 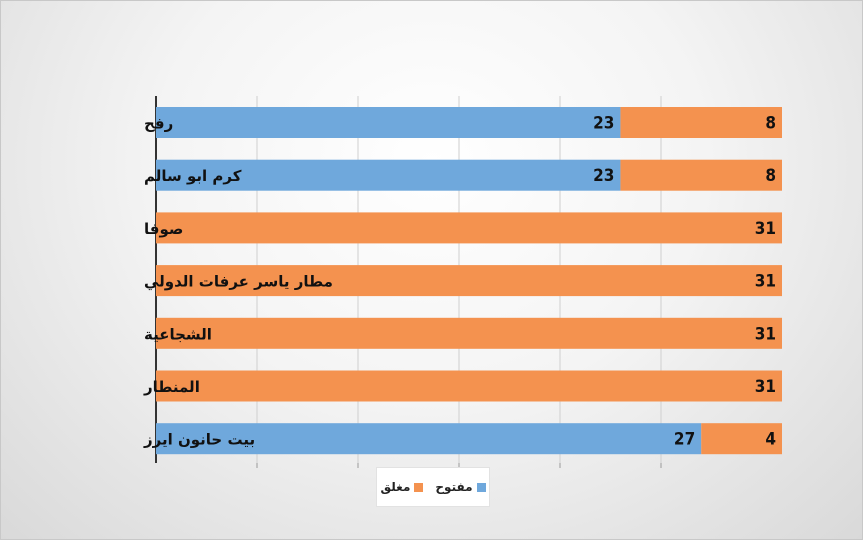 I want to click on legend-label-closed: مغلق, so click(x=395, y=487).